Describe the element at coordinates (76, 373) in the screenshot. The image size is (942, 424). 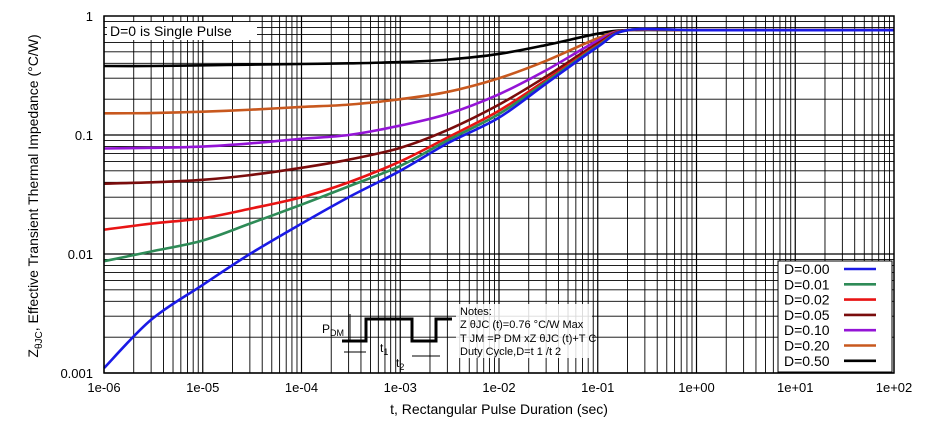
I see `y-tick-label: 0.001` at that location.